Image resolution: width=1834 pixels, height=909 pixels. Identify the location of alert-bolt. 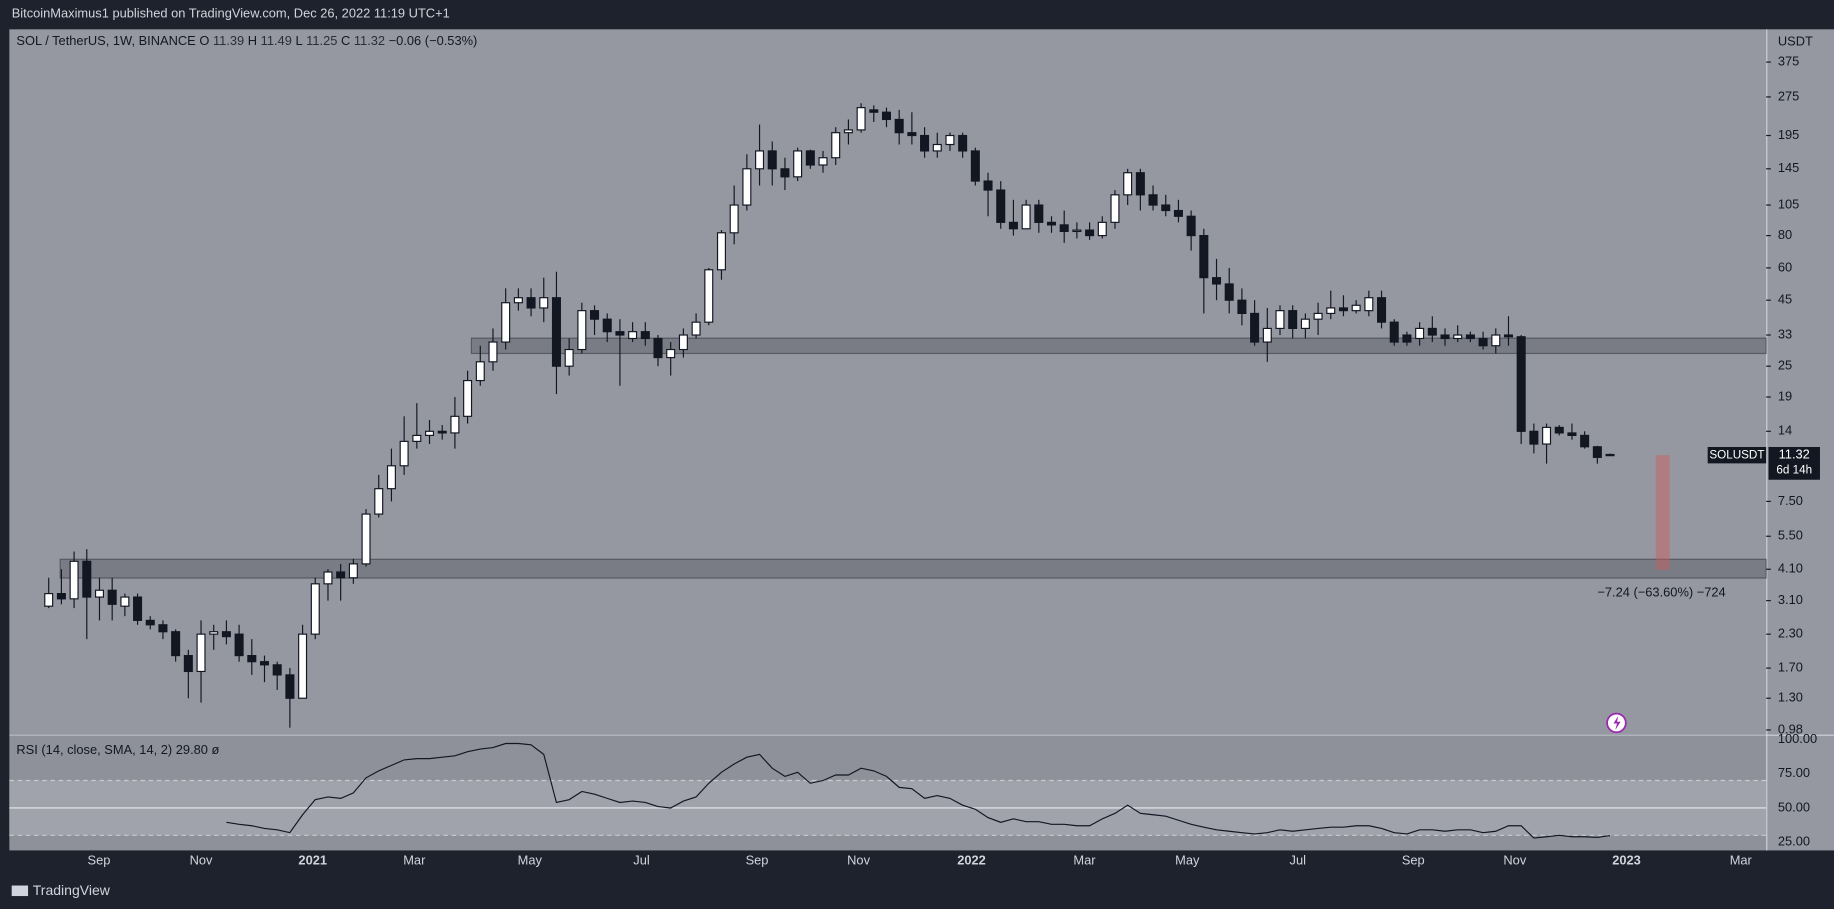
(1617, 722).